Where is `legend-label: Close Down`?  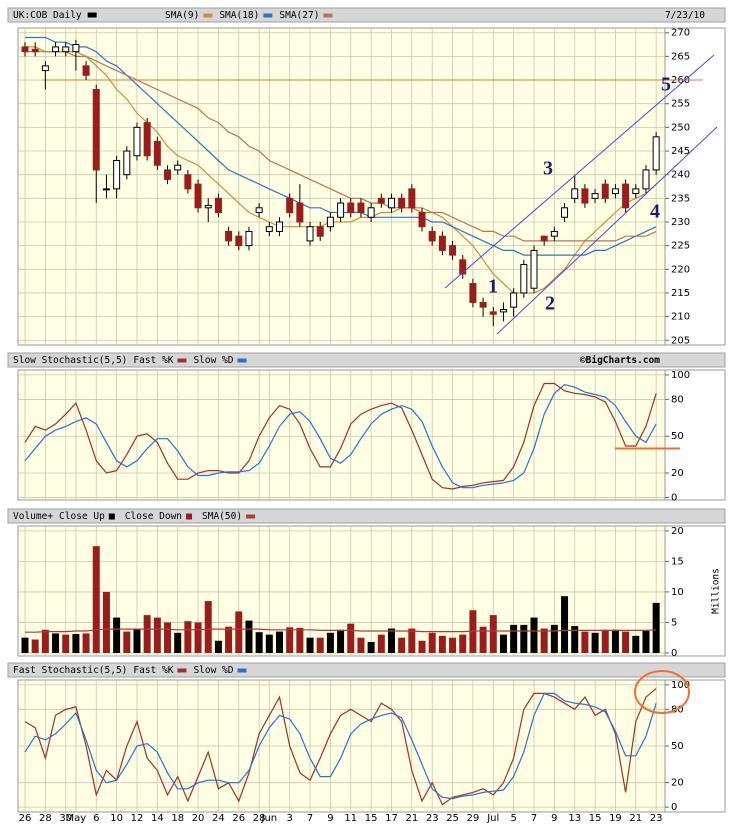
legend-label: Close Down is located at coordinates (153, 516).